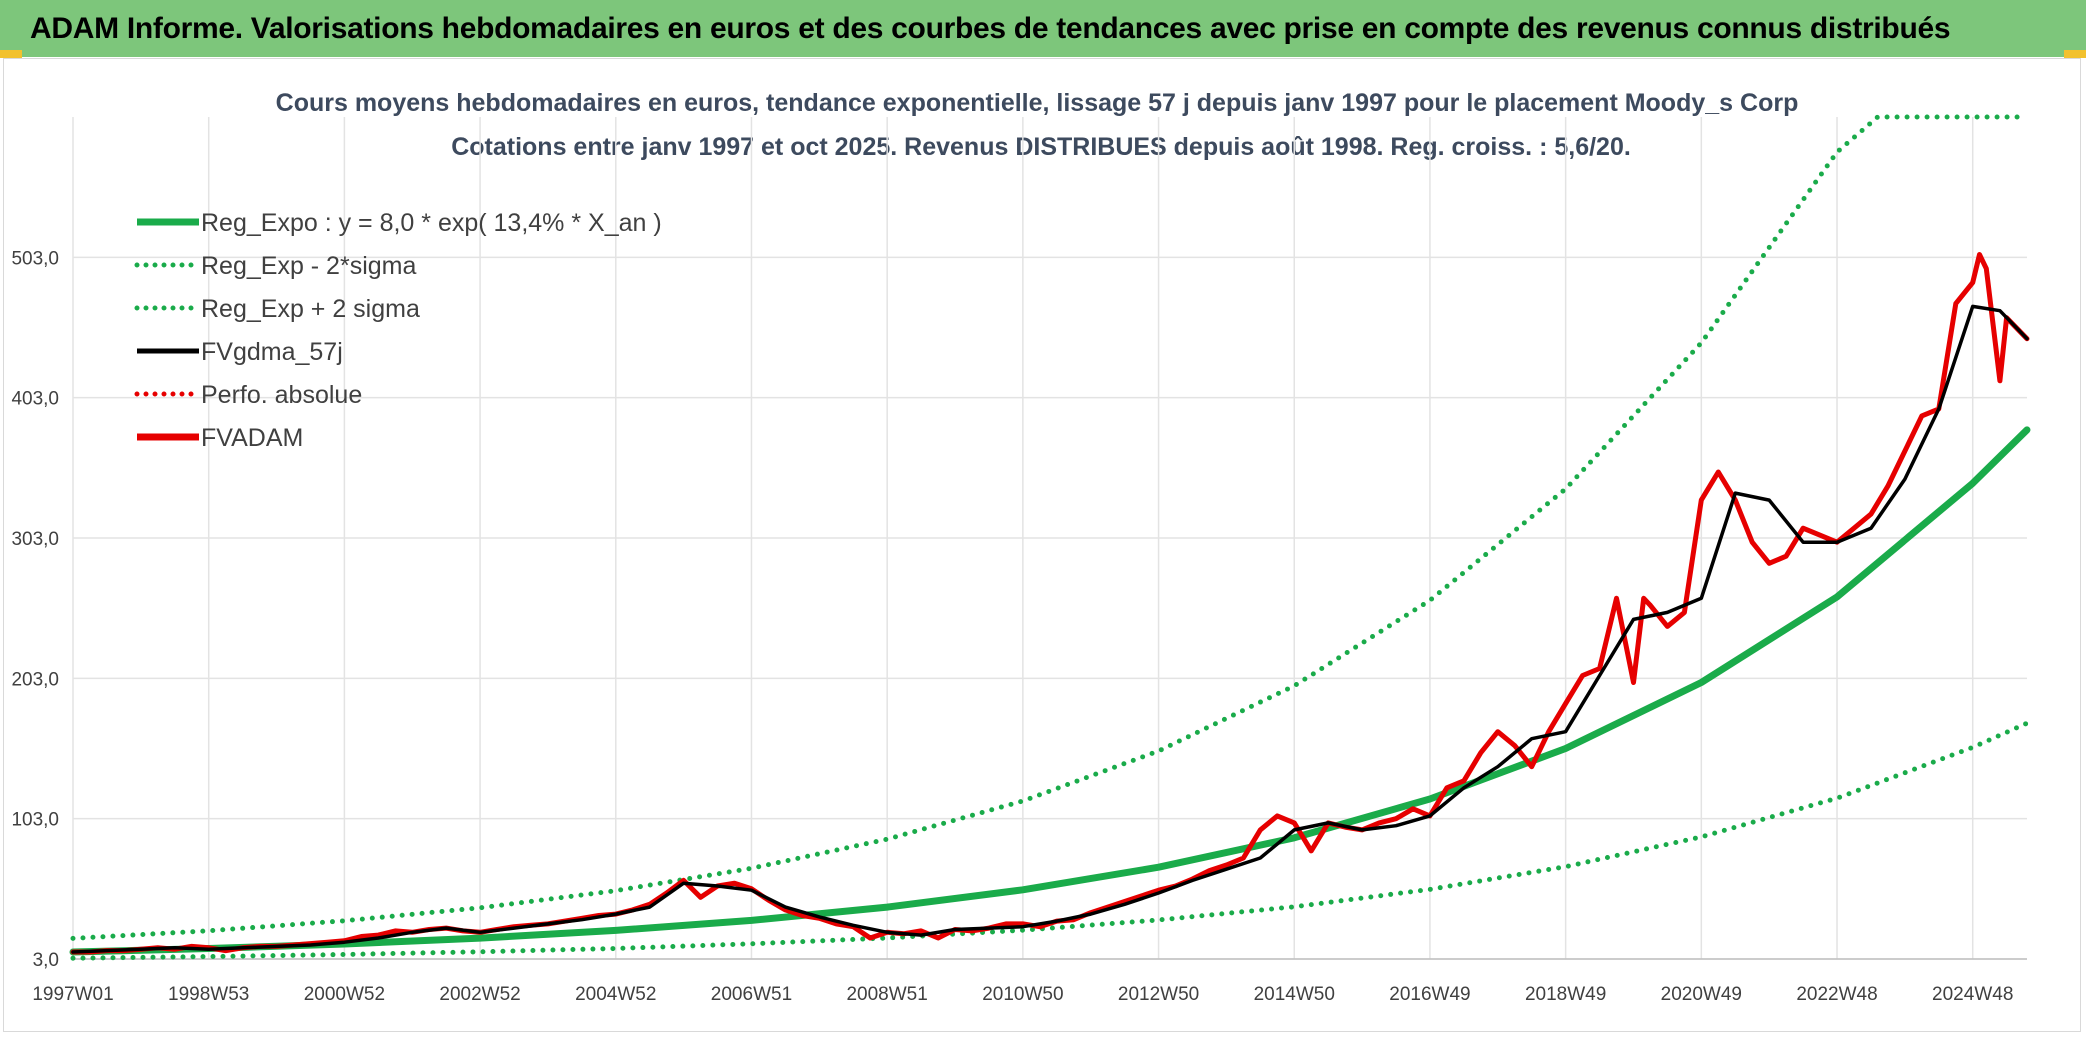 Image resolution: width=2086 pixels, height=1037 pixels. I want to click on x-tick-label: 1997W01, so click(72, 994).